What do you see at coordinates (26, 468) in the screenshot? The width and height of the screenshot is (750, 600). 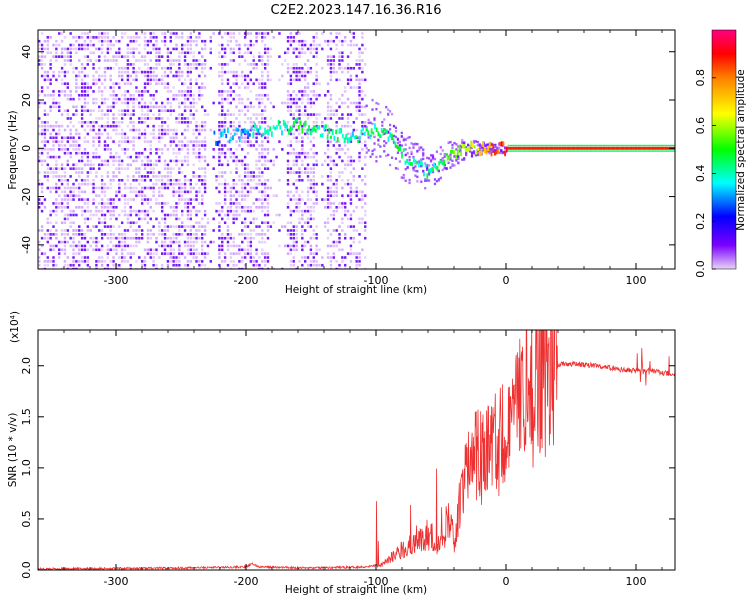 I see `y-tick-label: 1.0` at bounding box center [26, 468].